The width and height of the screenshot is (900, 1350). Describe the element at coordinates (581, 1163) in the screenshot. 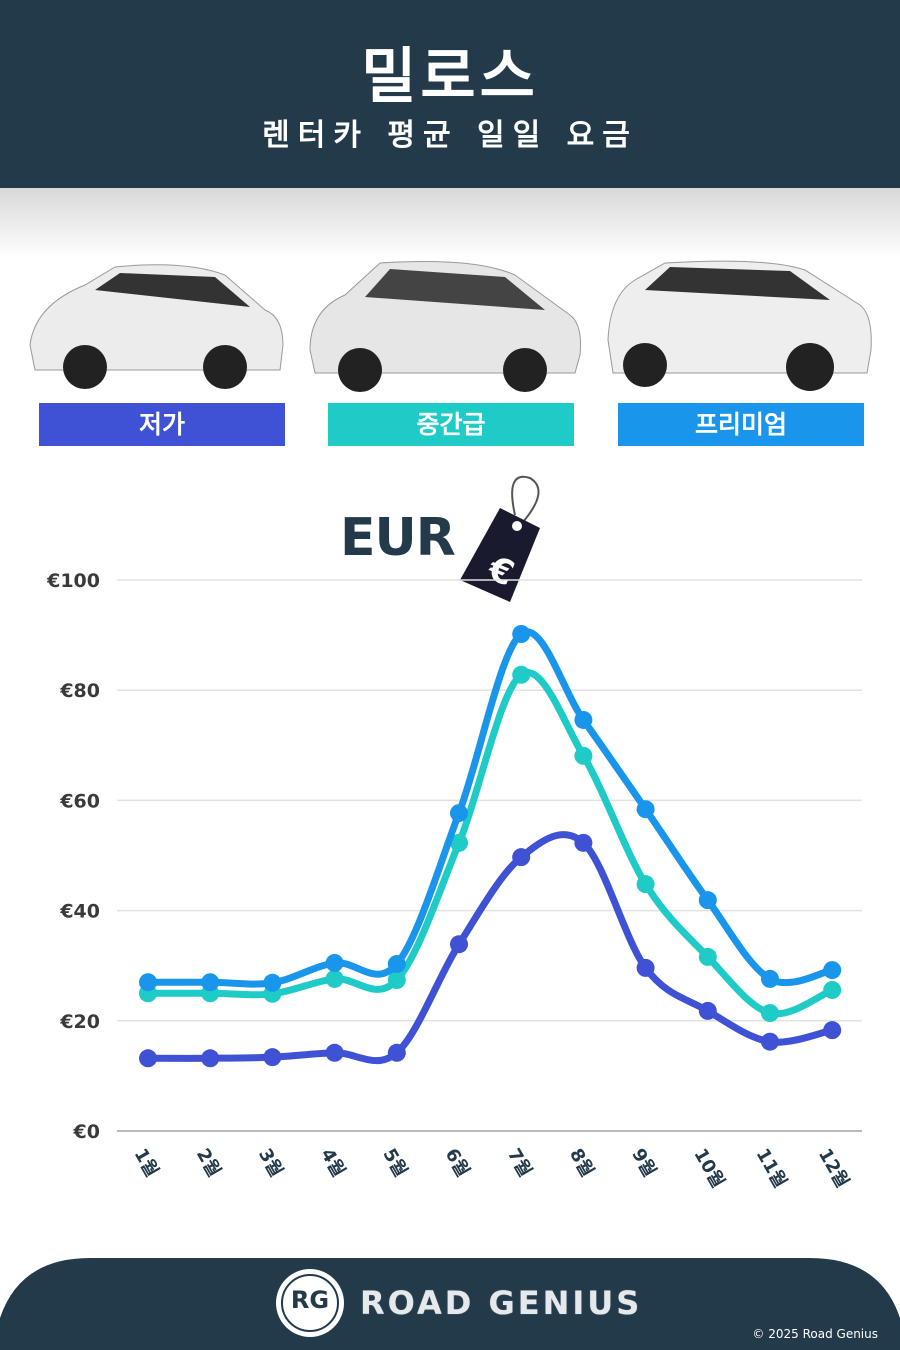

I see `x-tick-label: 8월` at that location.